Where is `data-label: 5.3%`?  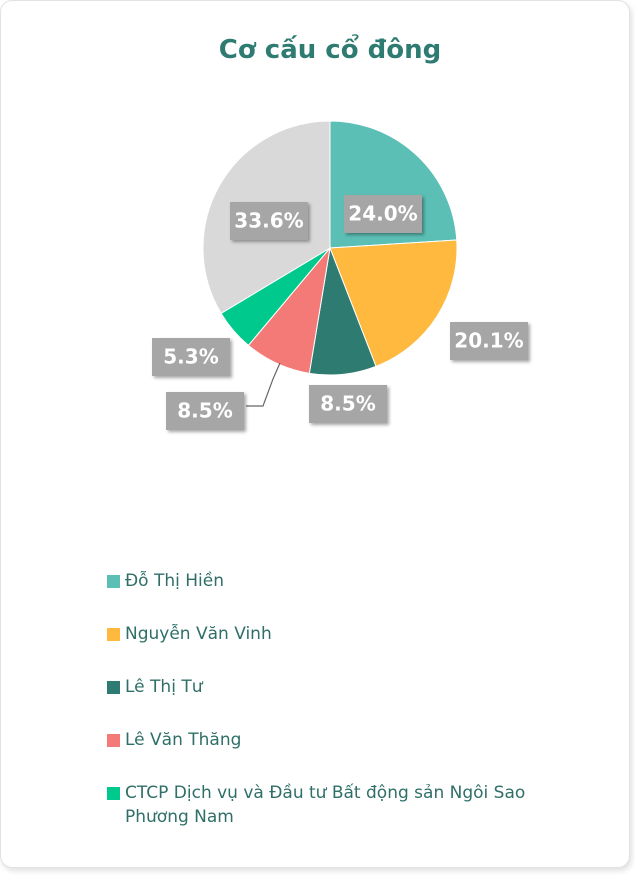
data-label: 5.3% is located at coordinates (191, 357).